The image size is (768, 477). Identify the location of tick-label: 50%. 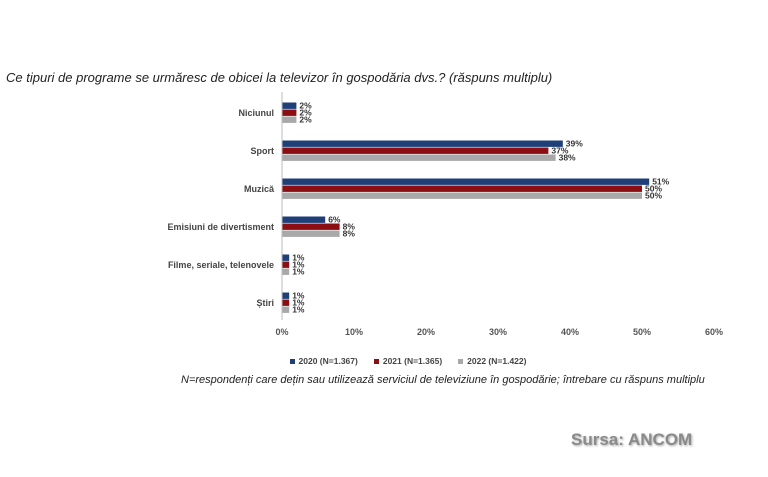
(642, 332).